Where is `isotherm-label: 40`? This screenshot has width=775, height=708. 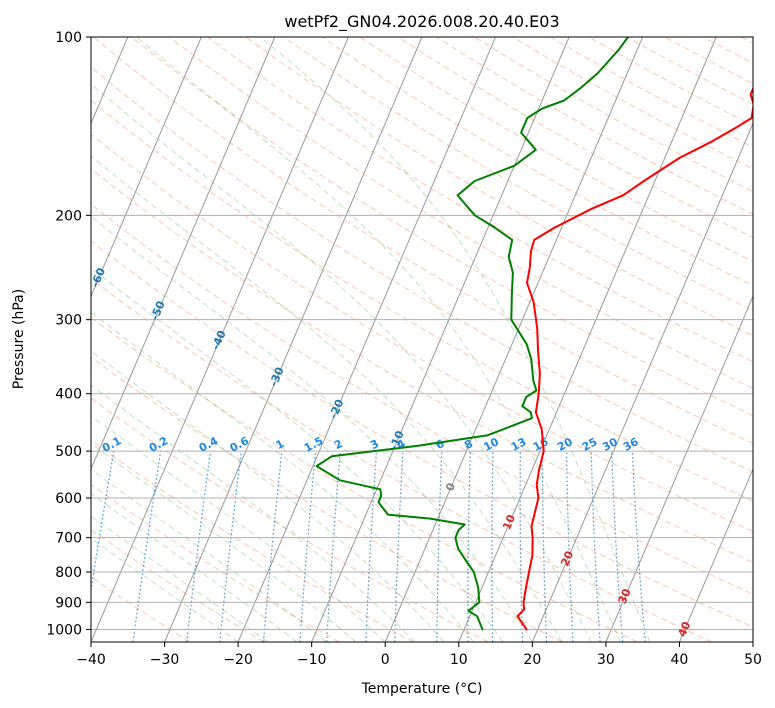
isotherm-label: 40 is located at coordinates (684, 628).